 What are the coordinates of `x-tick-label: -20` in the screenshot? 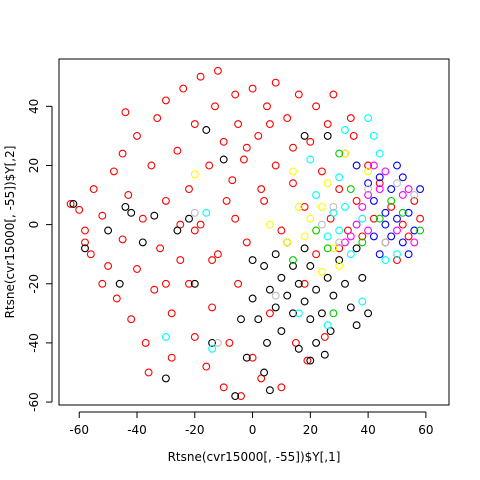 It's located at (195, 430).